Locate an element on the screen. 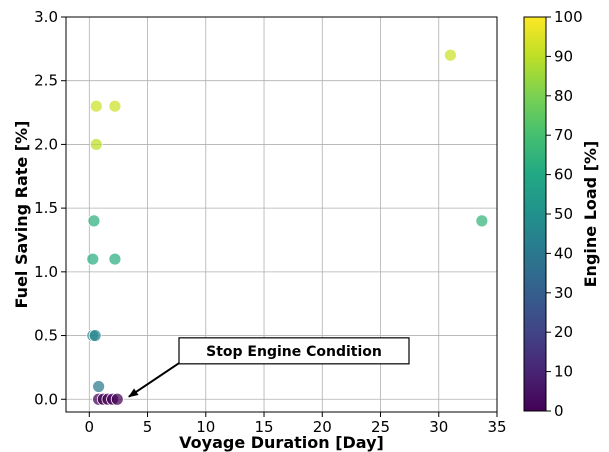 This screenshot has width=609, height=452. colorbar-tick-label: 30 is located at coordinates (563, 293).